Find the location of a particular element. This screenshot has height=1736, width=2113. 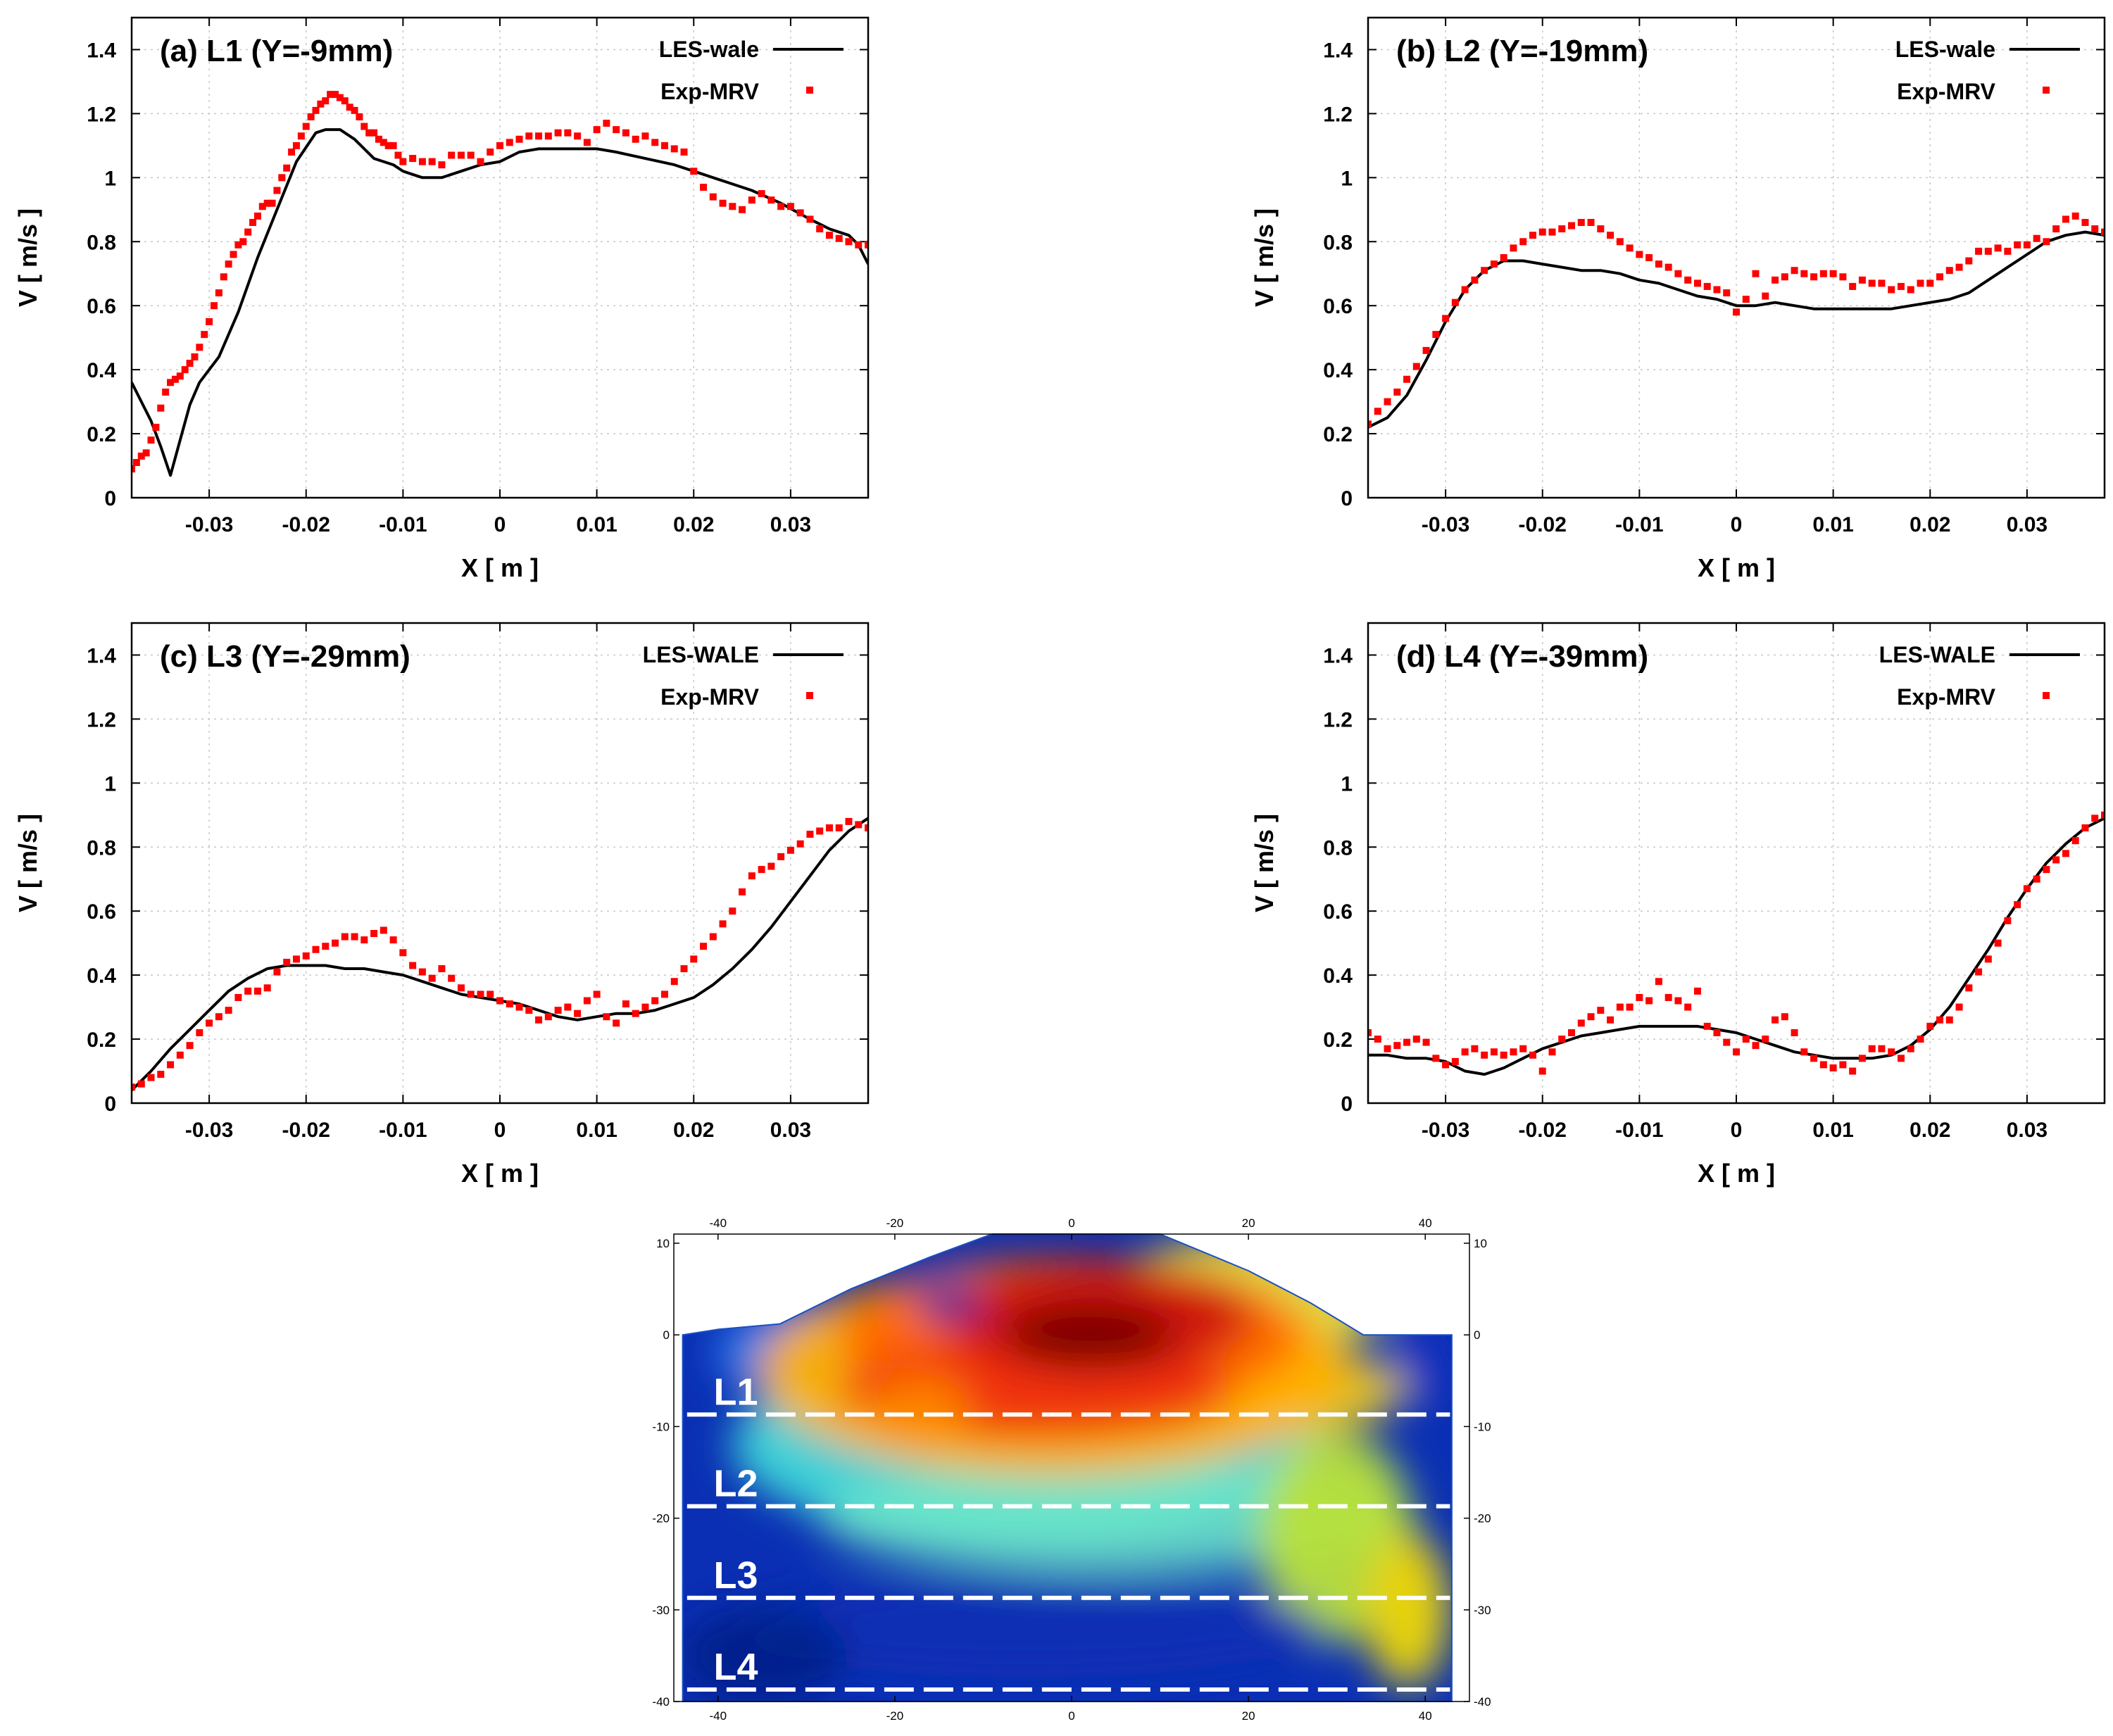

x-tick-label: -0.01 is located at coordinates (403, 1130).